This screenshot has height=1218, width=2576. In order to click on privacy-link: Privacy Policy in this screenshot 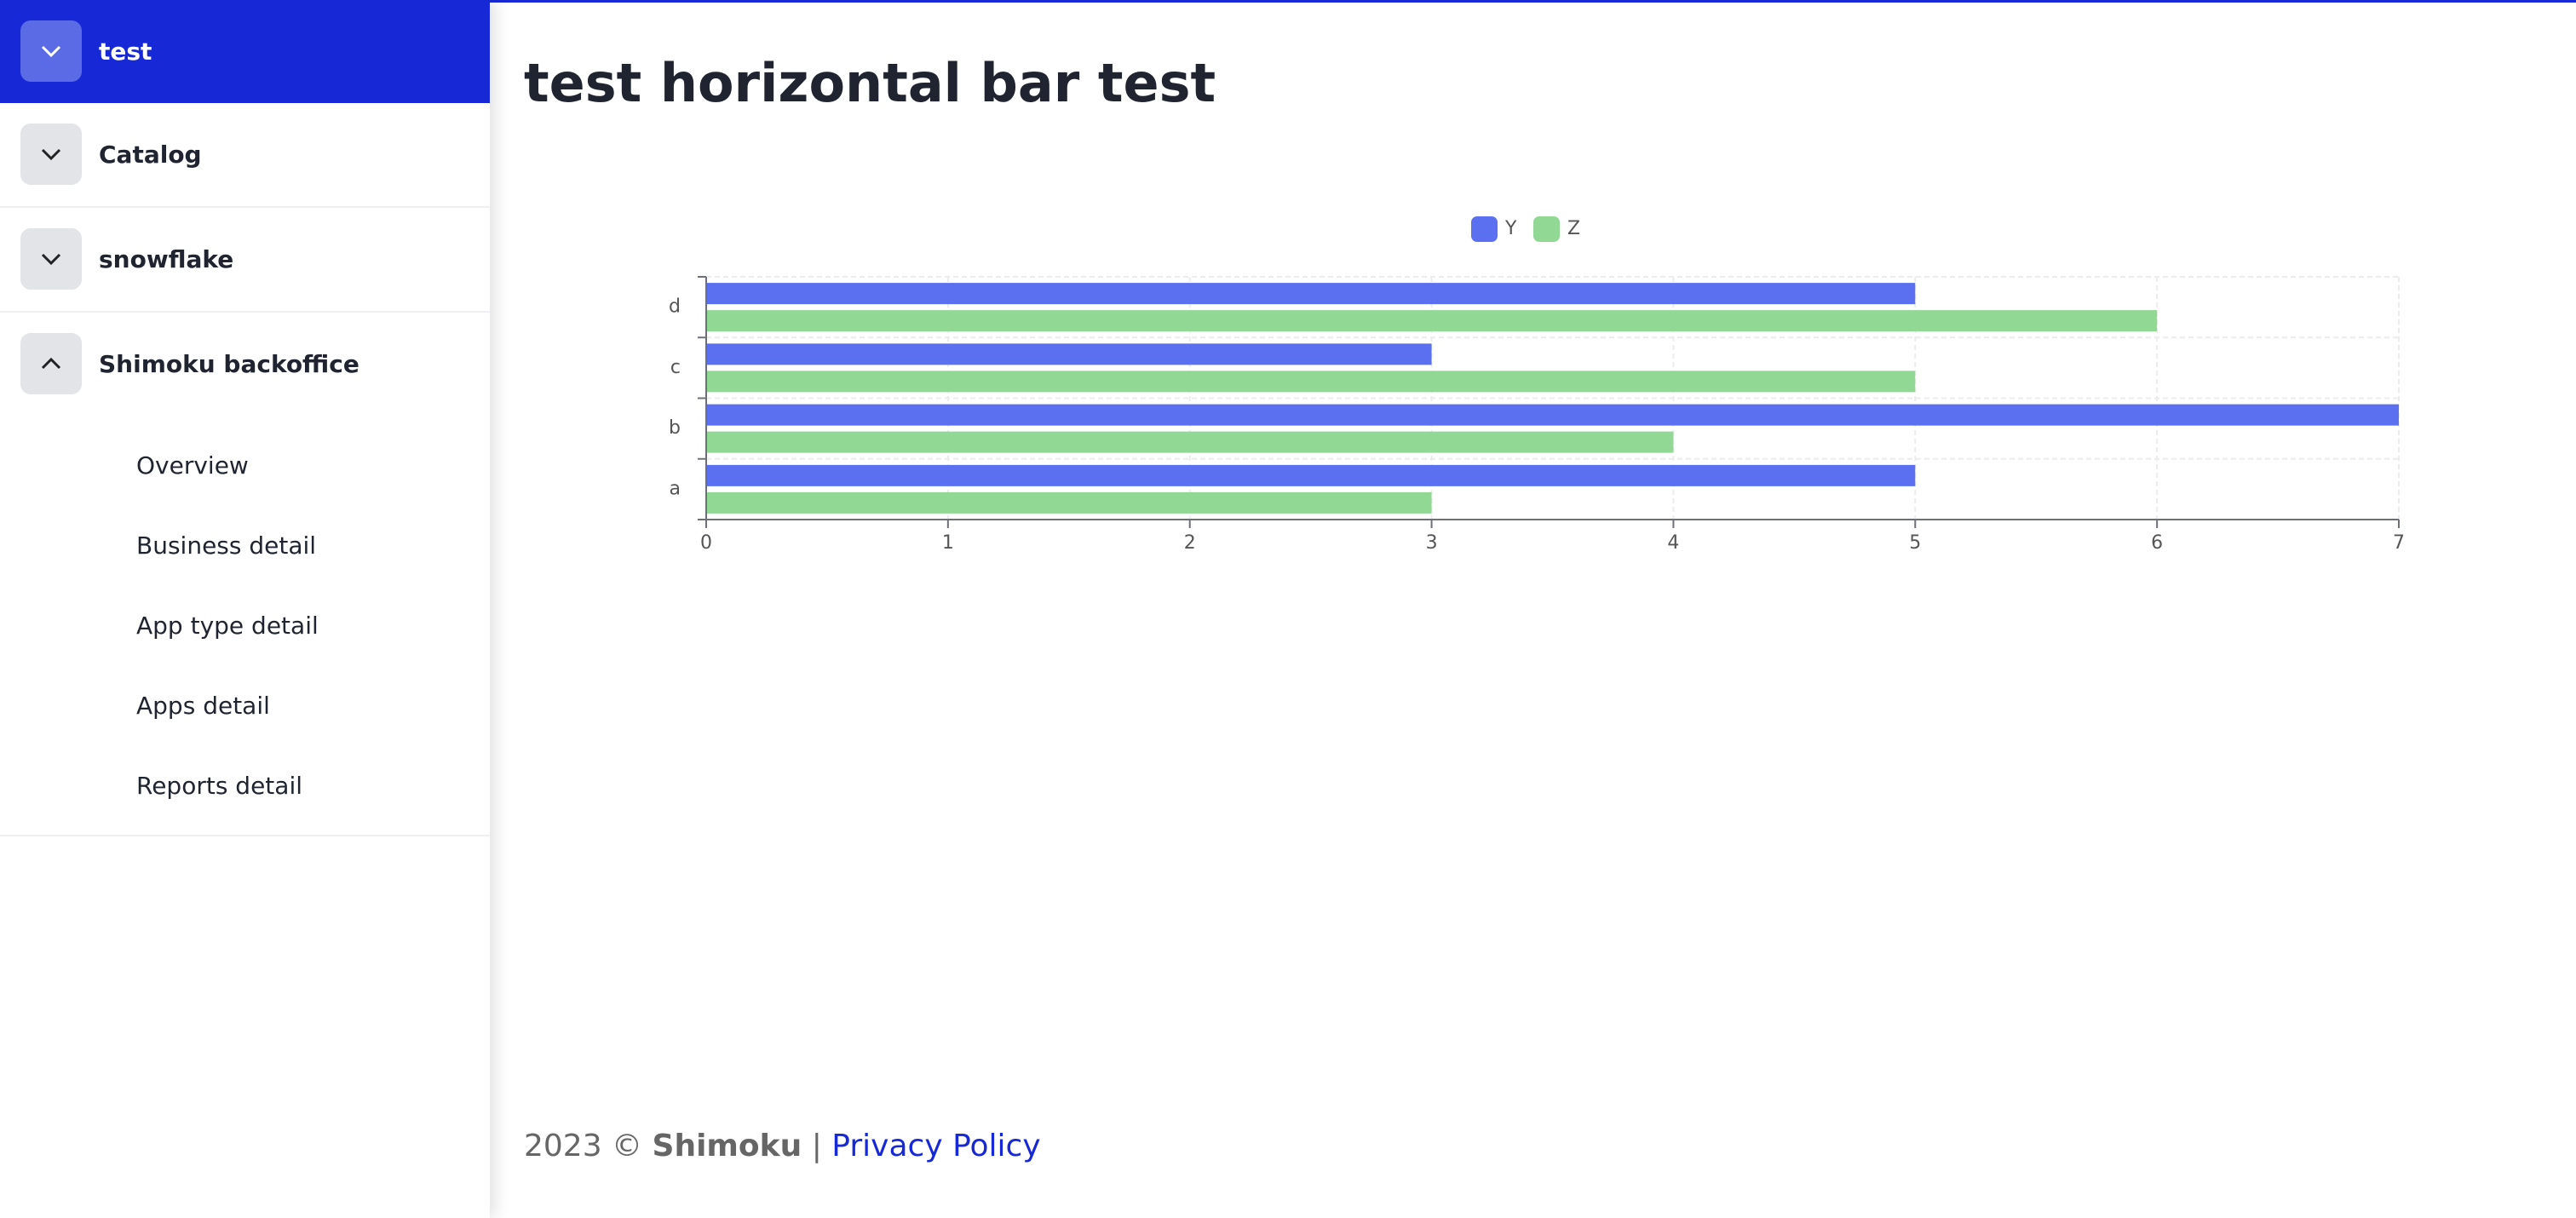, I will do `click(936, 1146)`.